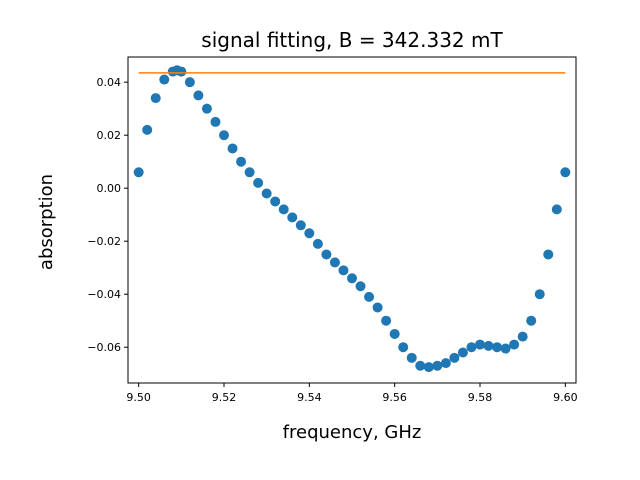  Describe the element at coordinates (352, 432) in the screenshot. I see `x-axis-label: frequency, GHz` at that location.